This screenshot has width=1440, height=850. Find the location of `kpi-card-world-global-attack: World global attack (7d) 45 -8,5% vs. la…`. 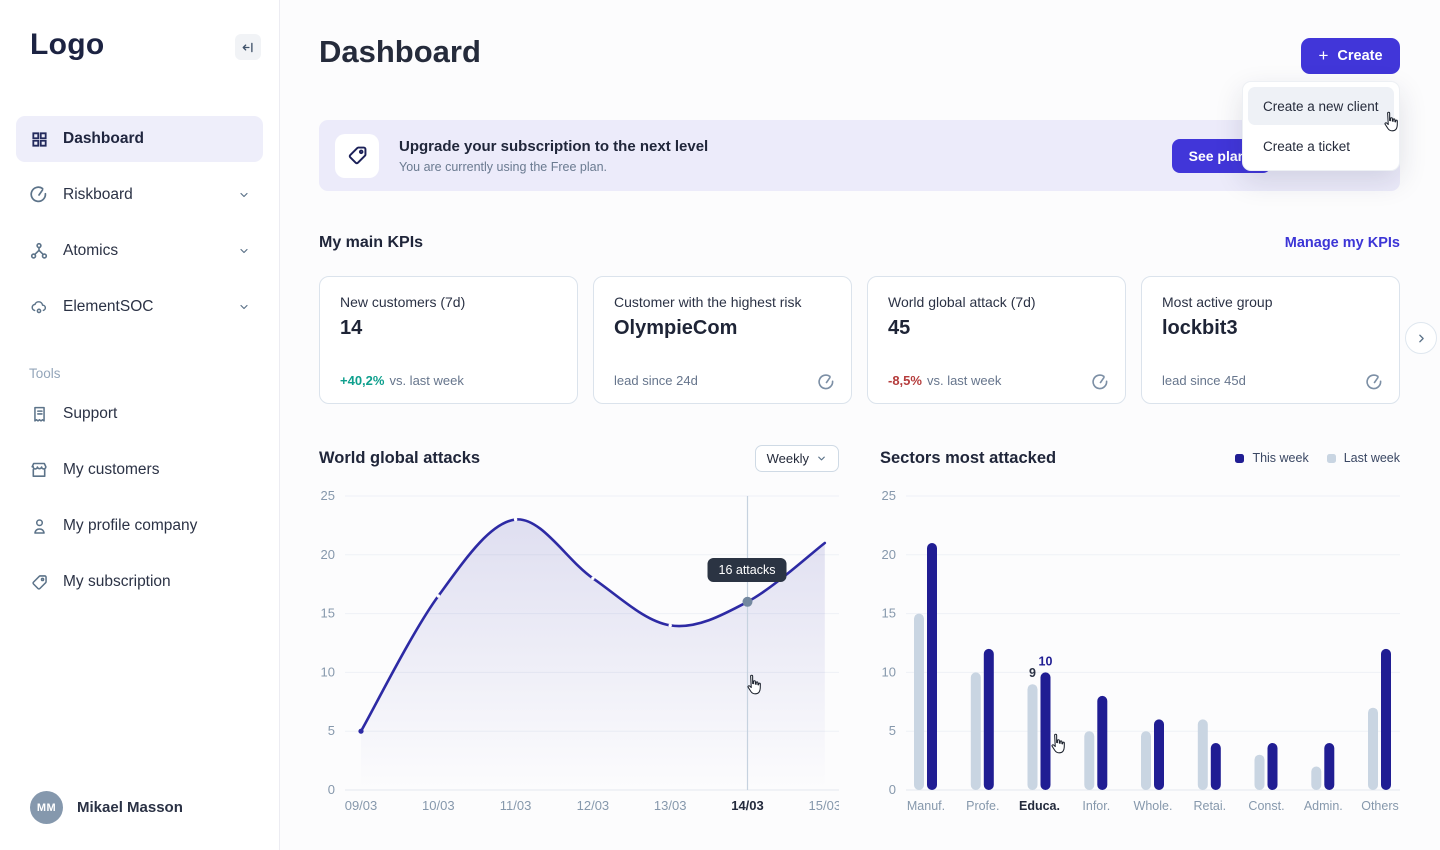

kpi-card-world-global-attack: World global attack (7d) 45 -8,5% vs. la… is located at coordinates (996, 340).